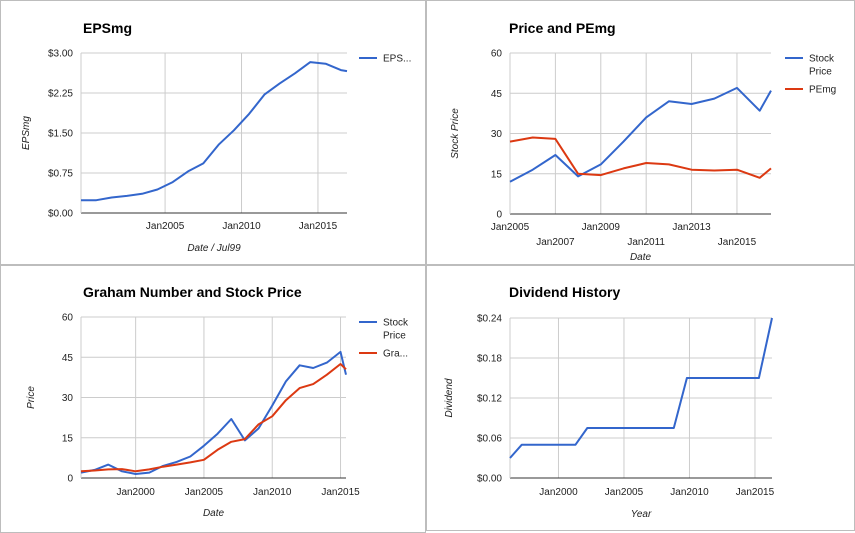 The width and height of the screenshot is (855, 533). What do you see at coordinates (822, 66) in the screenshot?
I see `chart2-legend-label: Stock Price` at bounding box center [822, 66].